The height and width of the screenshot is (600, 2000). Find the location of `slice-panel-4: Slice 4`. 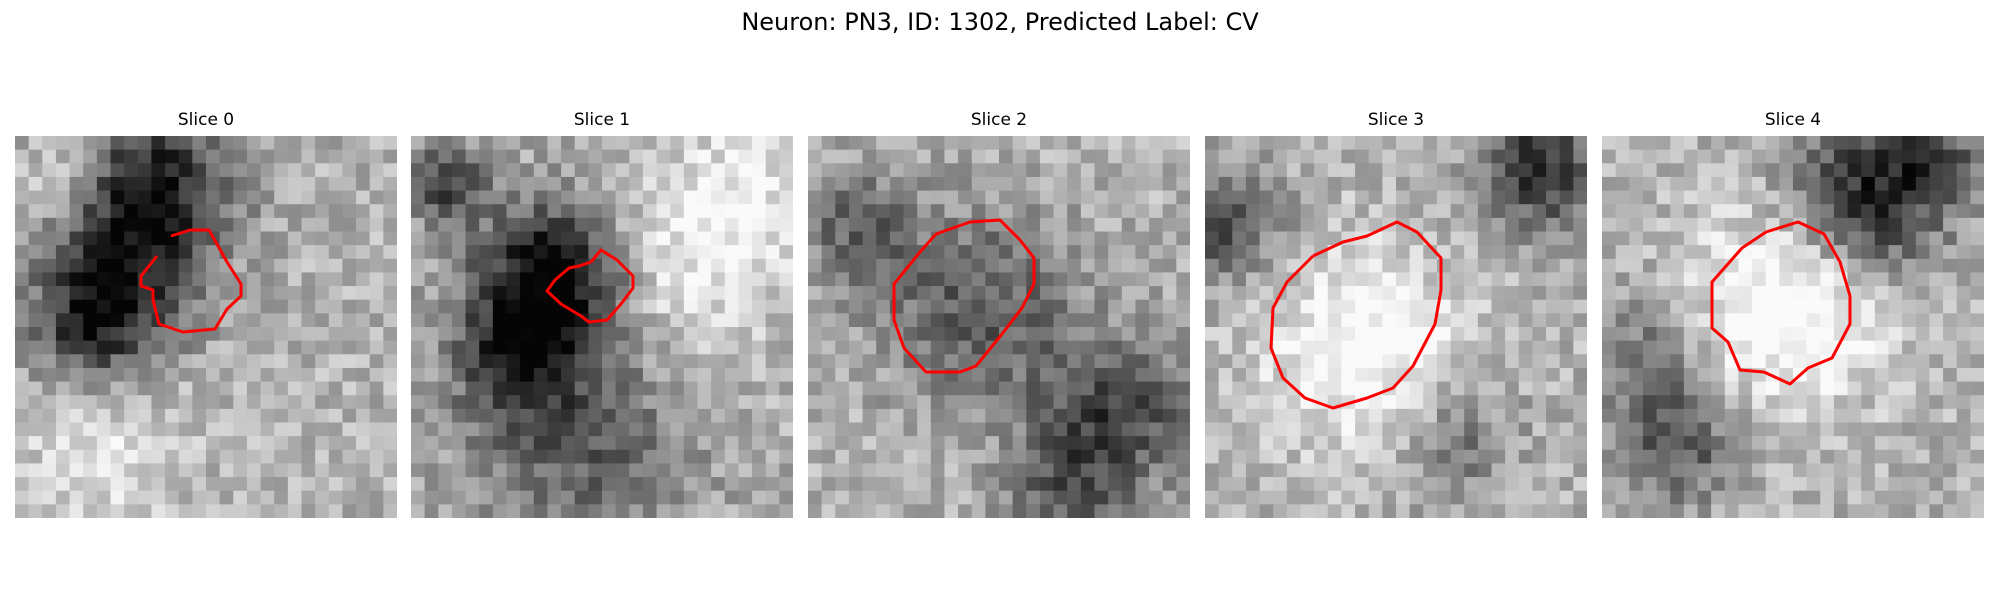

slice-panel-4: Slice 4 is located at coordinates (1793, 313).